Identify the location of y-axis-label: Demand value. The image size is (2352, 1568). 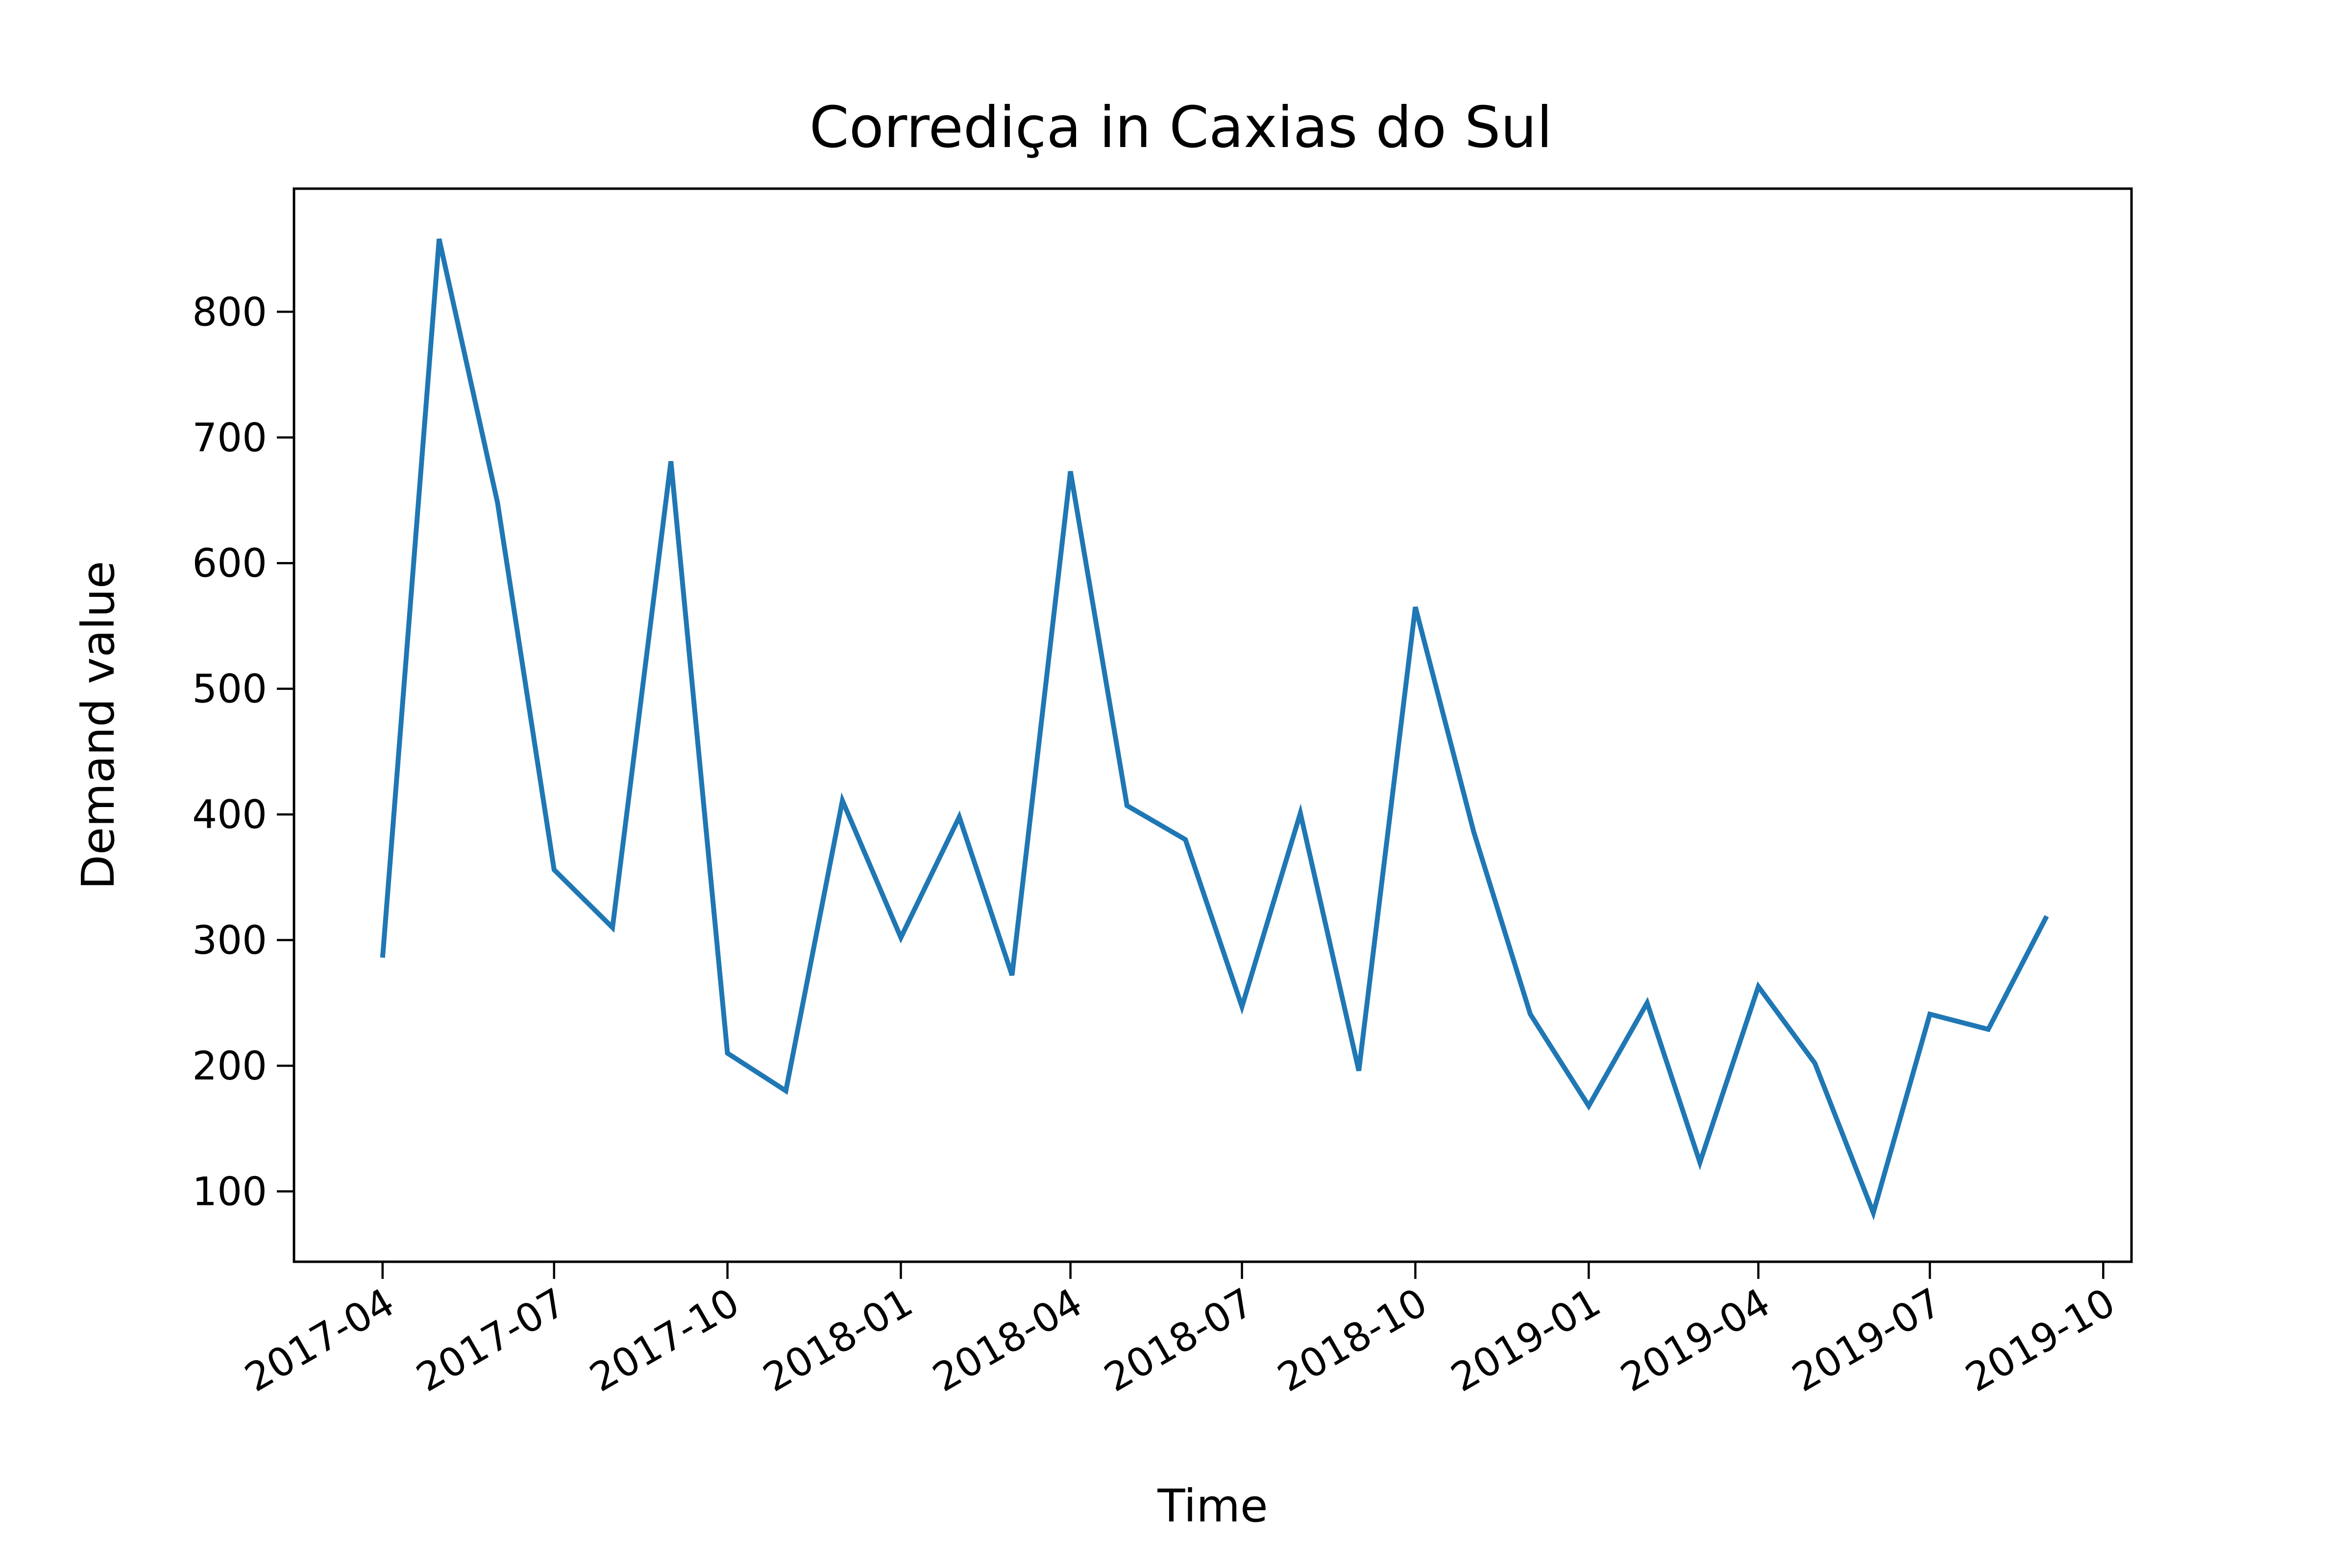
(98, 725).